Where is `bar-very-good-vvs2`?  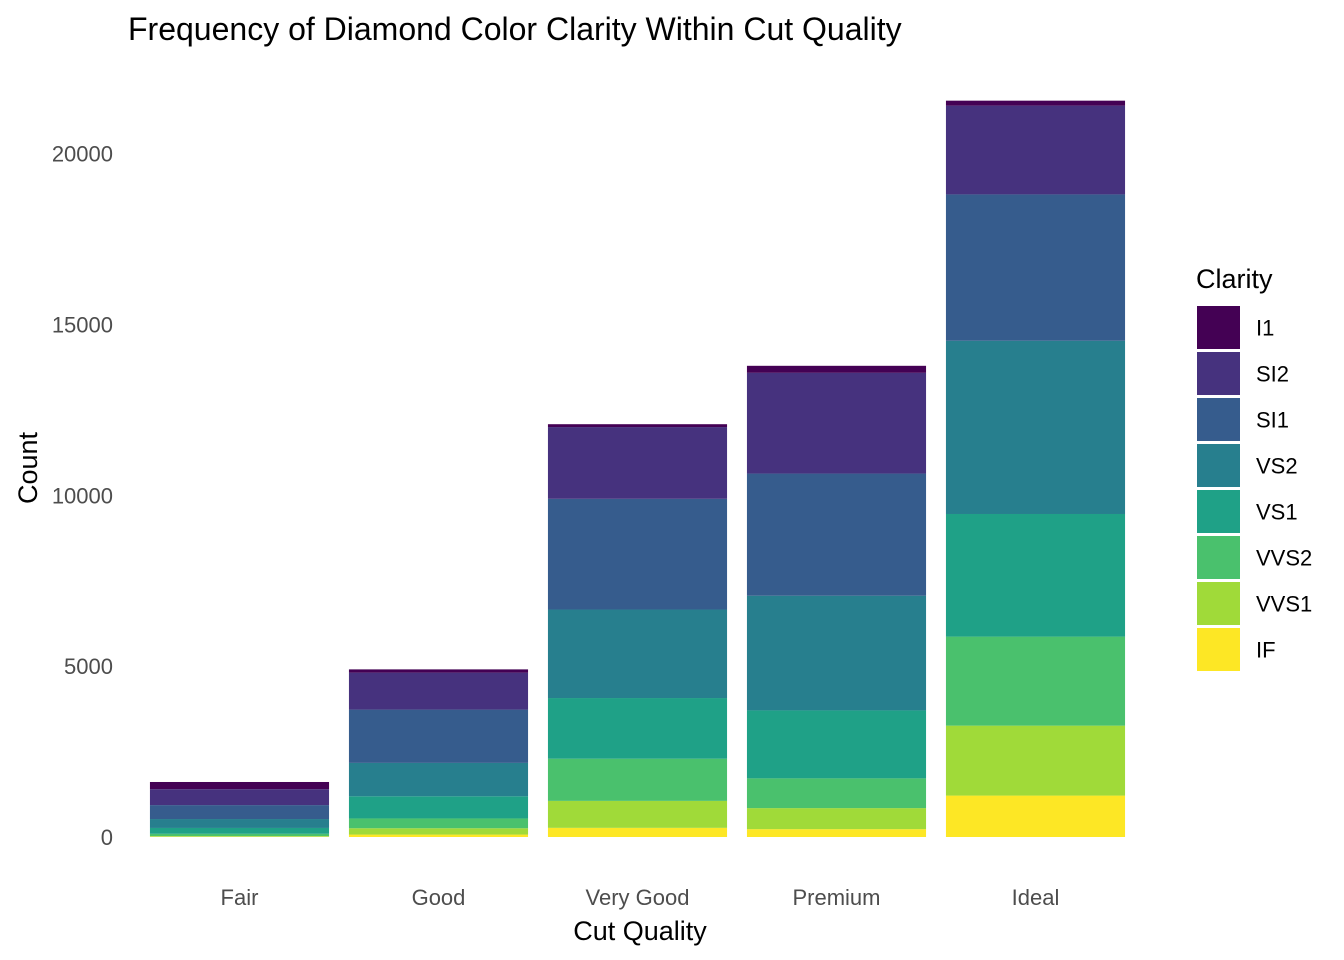
bar-very-good-vvs2 is located at coordinates (637, 779).